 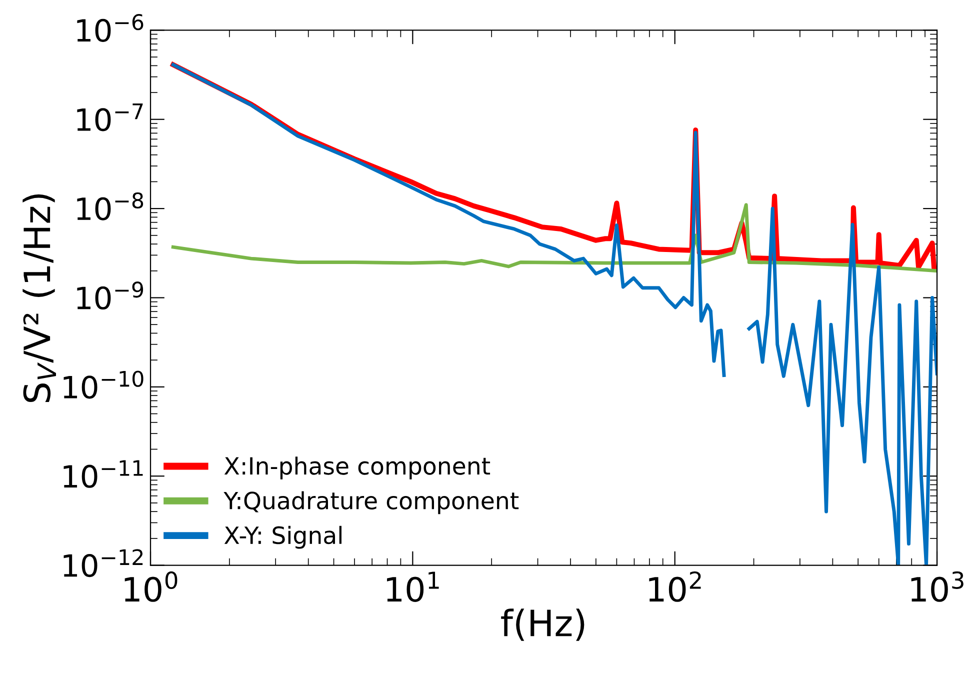 What do you see at coordinates (110, 296) in the screenshot?
I see `y-tick-label: 10$^{−9}$` at bounding box center [110, 296].